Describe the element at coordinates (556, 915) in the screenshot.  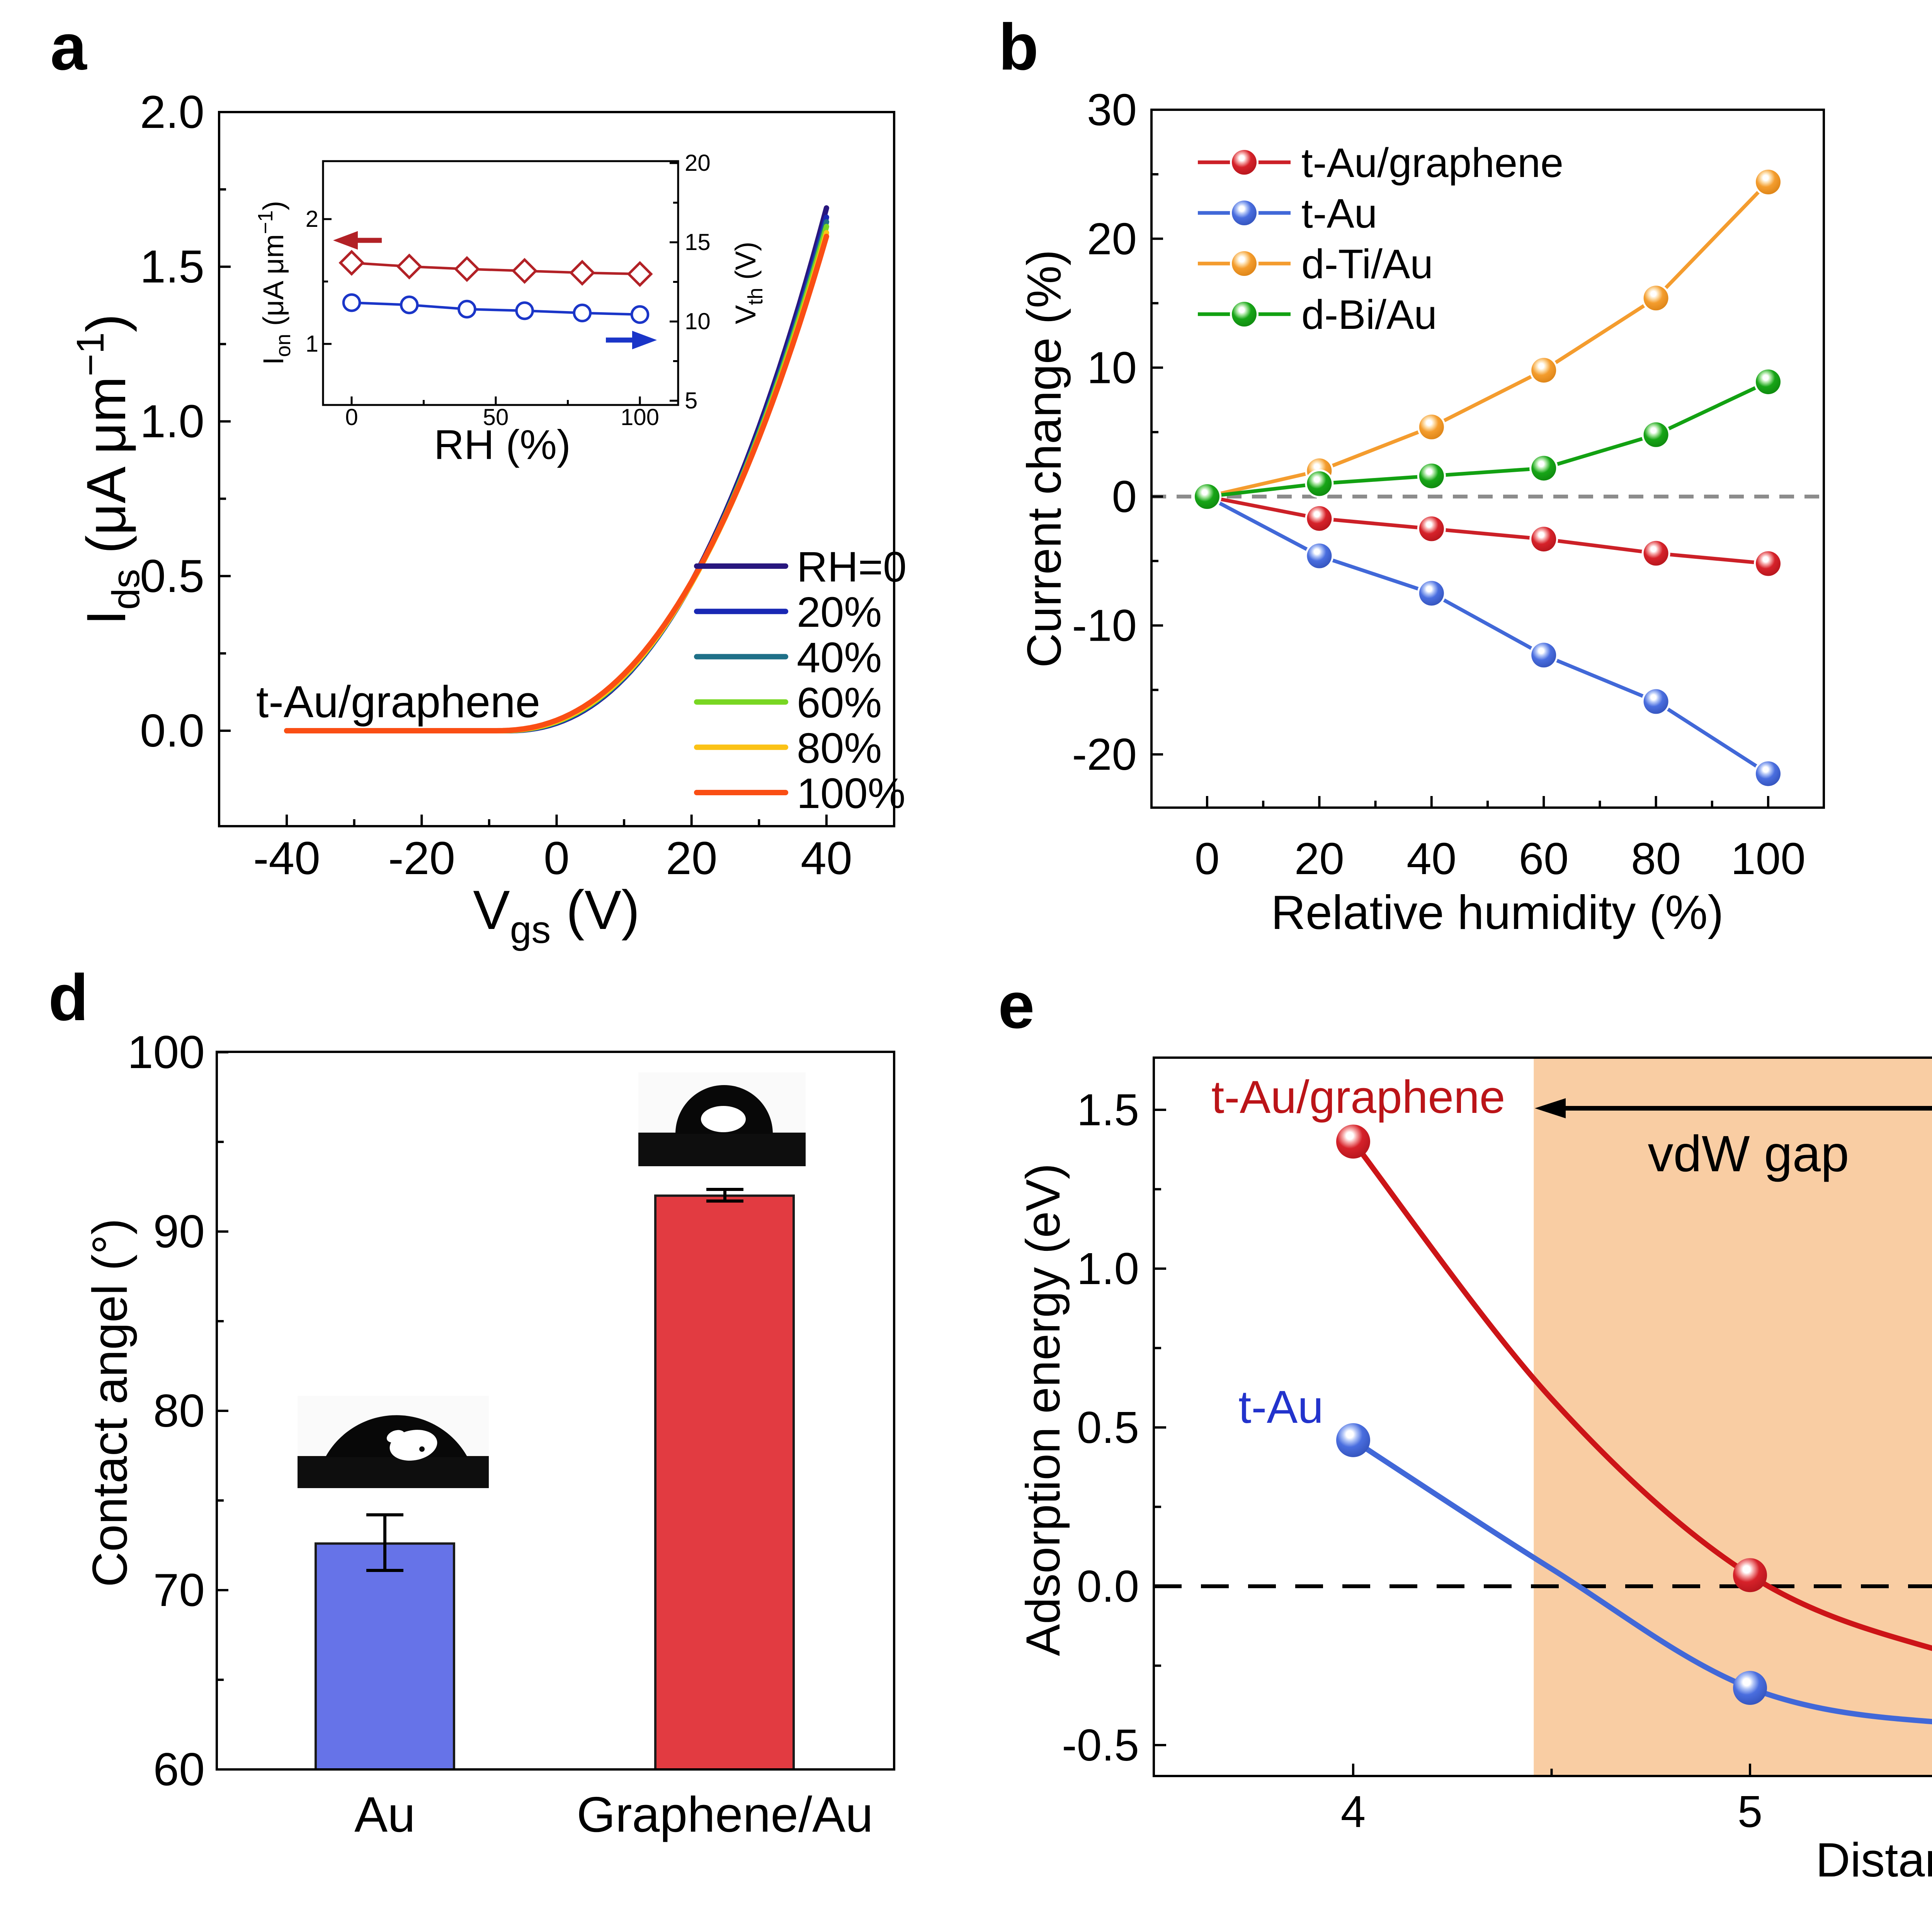
I see `svg-text: Vgs (V)` at that location.